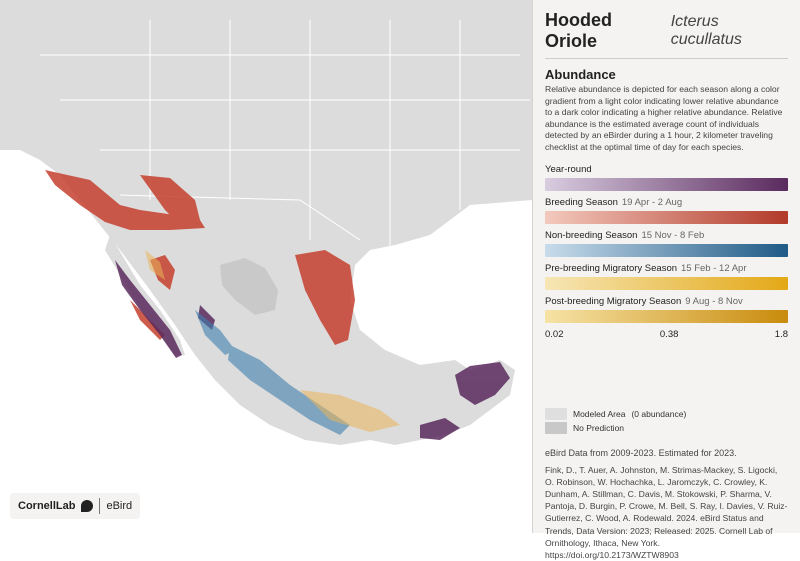  What do you see at coordinates (47, 506) in the screenshot?
I see `cornell-lab-text: CornellLab` at bounding box center [47, 506].